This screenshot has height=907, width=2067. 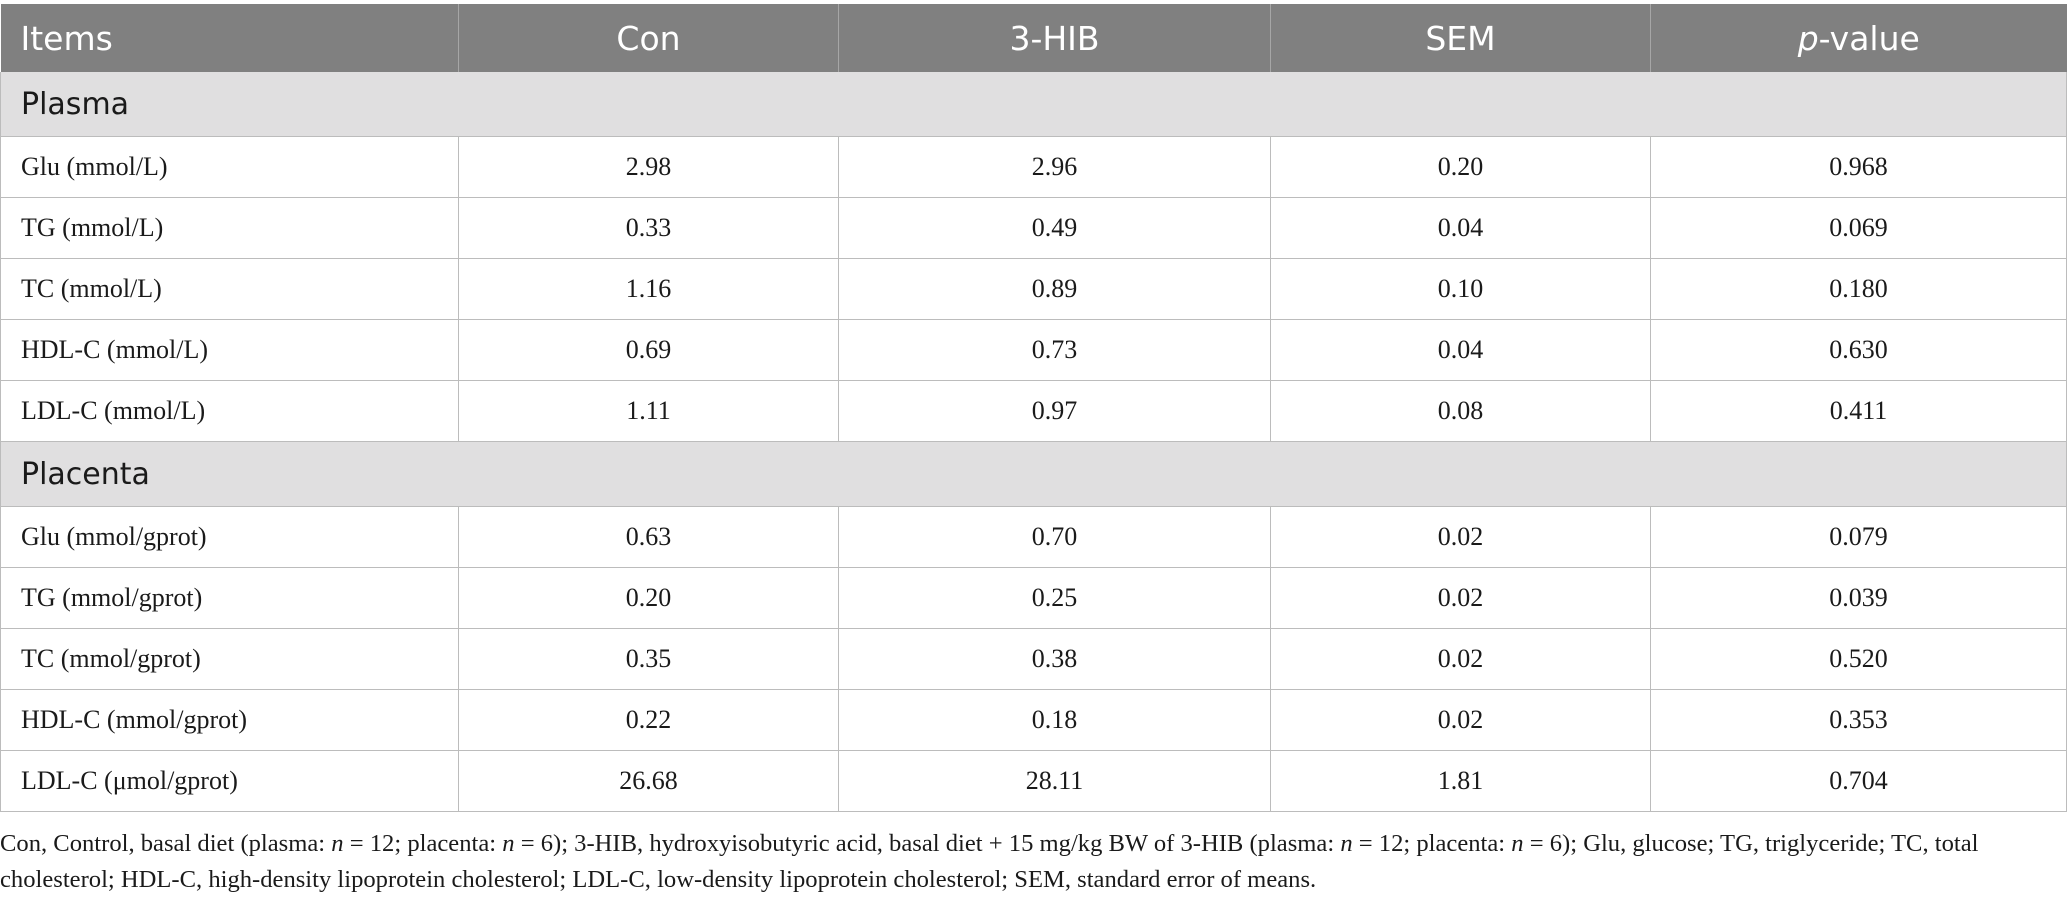 What do you see at coordinates (648, 167) in the screenshot?
I see `cell-con: 2.98` at bounding box center [648, 167].